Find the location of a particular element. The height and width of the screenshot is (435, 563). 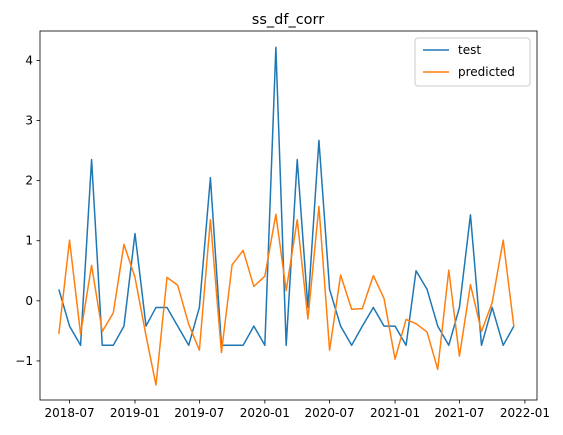

y-tick-label: −1 is located at coordinates (24, 361).